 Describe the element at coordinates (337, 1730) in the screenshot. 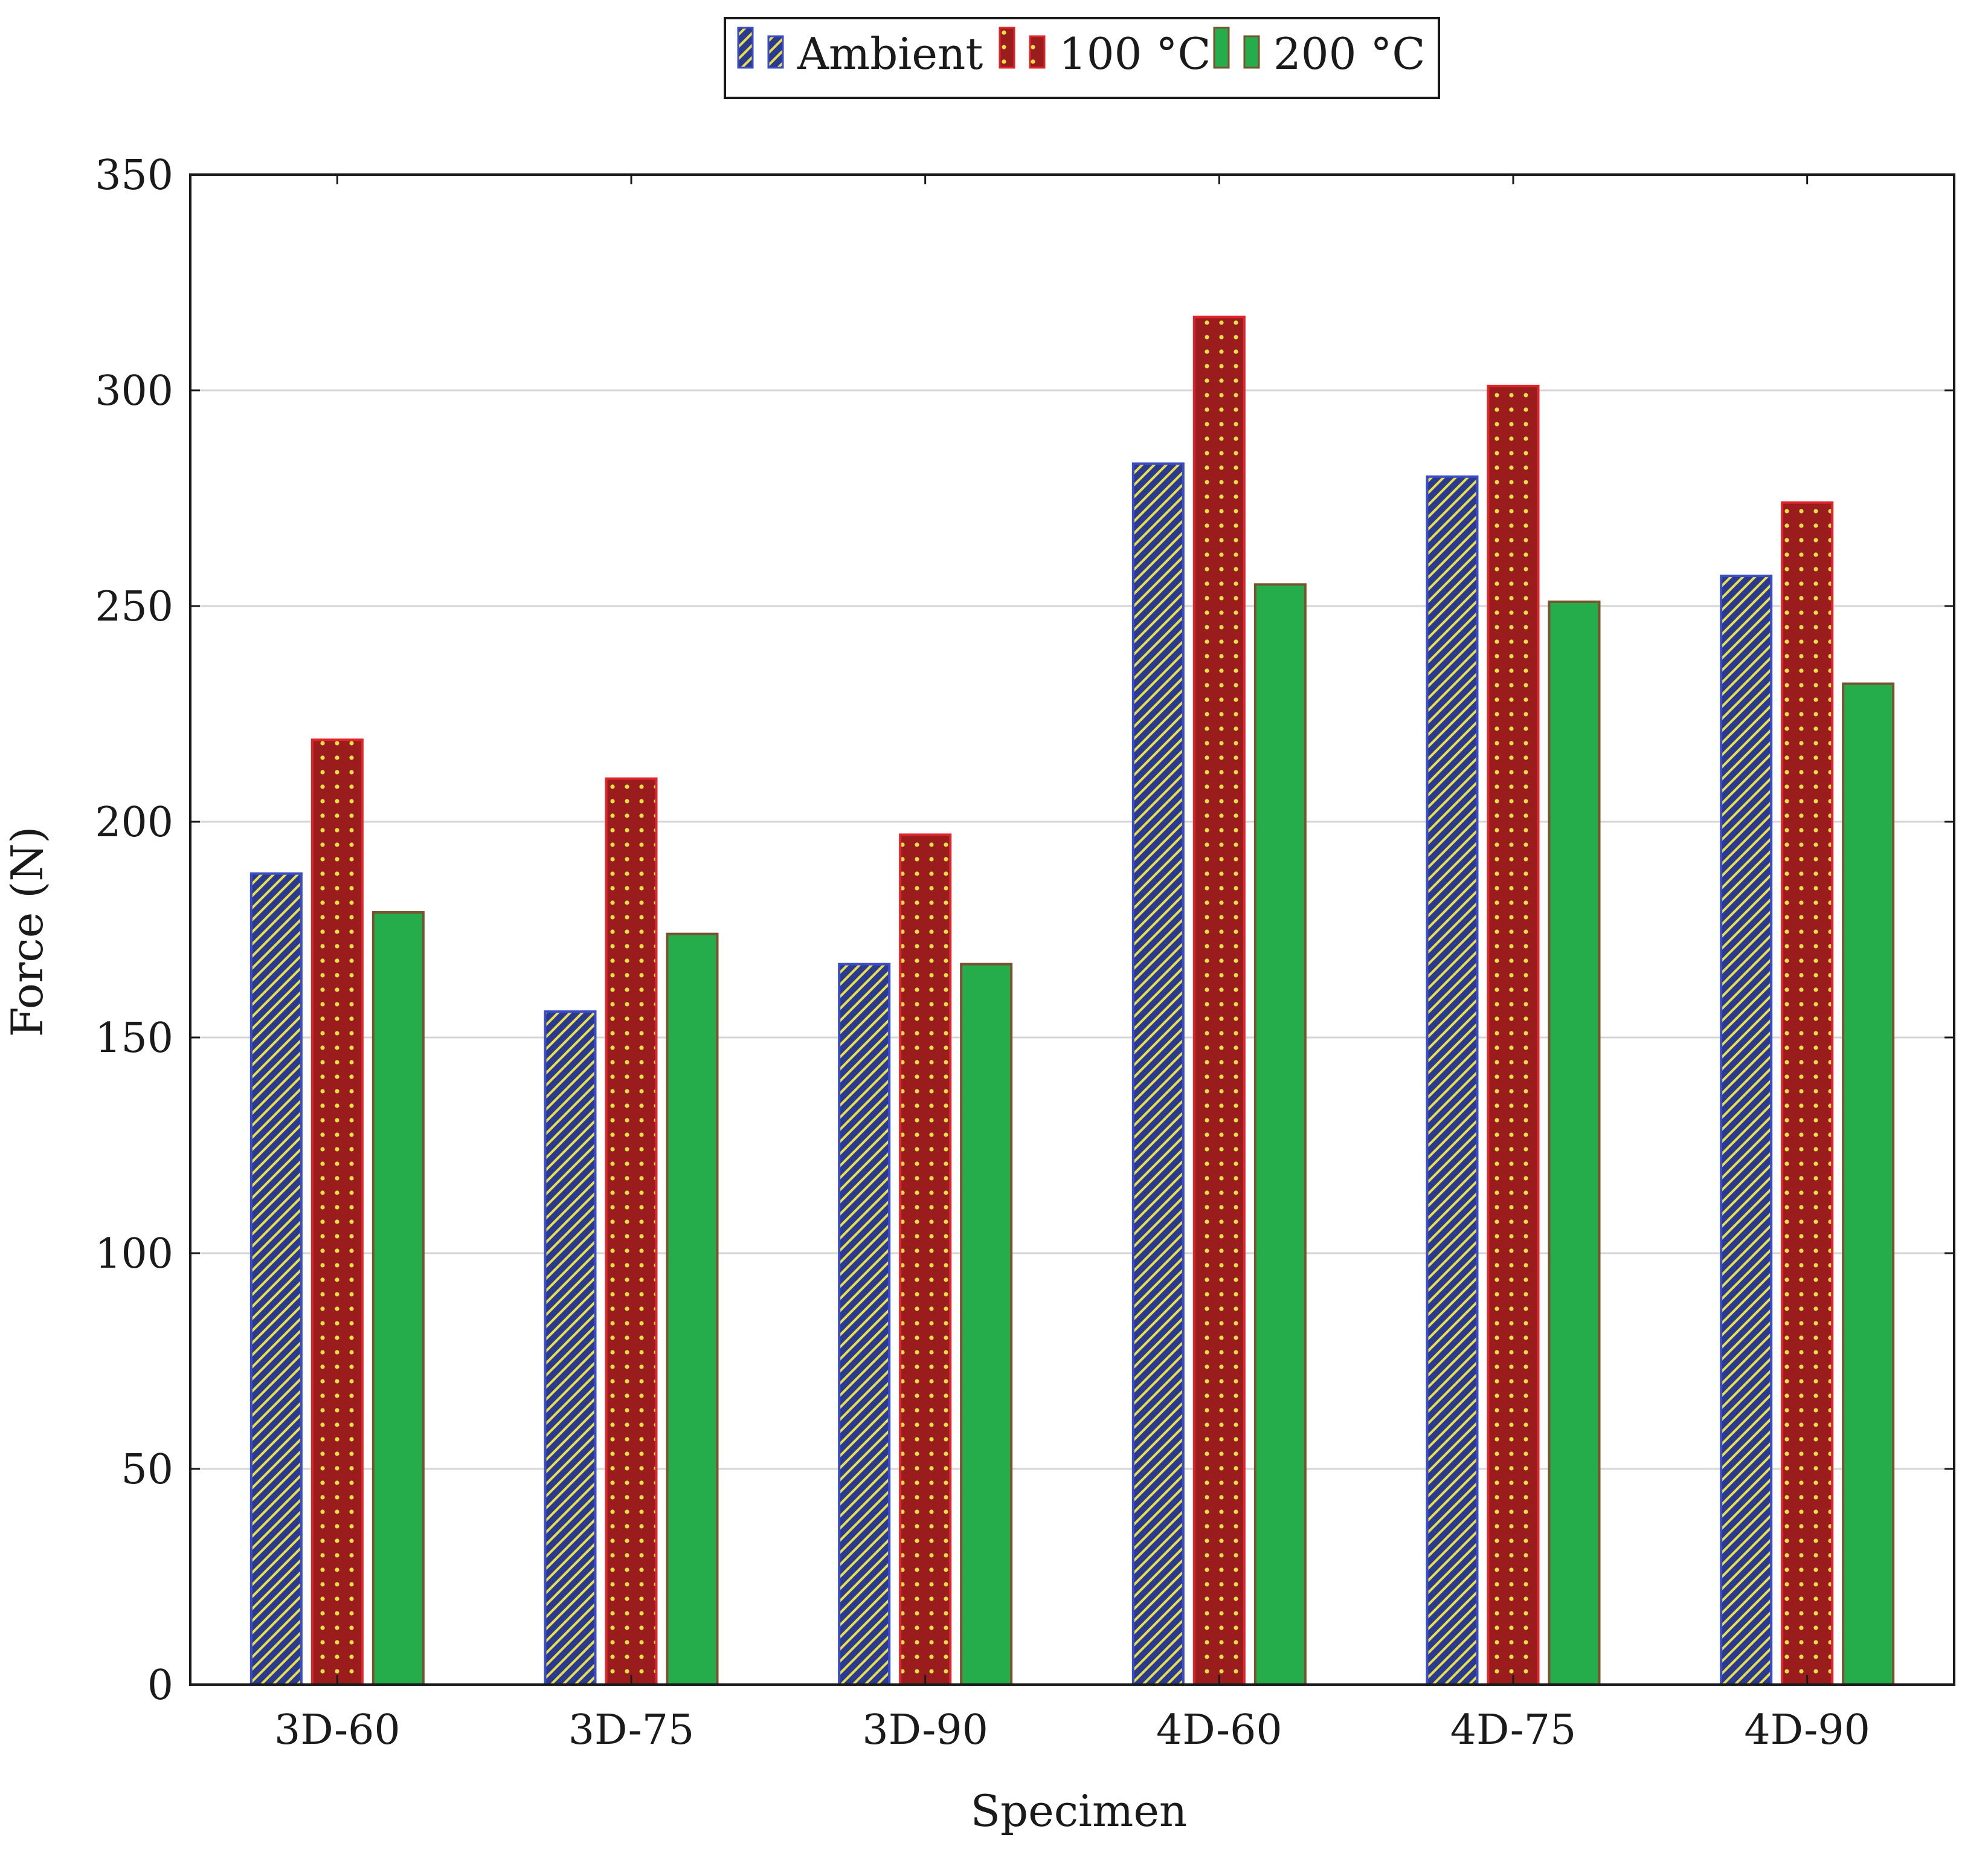

I see `x-tick-label: 3D-60` at that location.